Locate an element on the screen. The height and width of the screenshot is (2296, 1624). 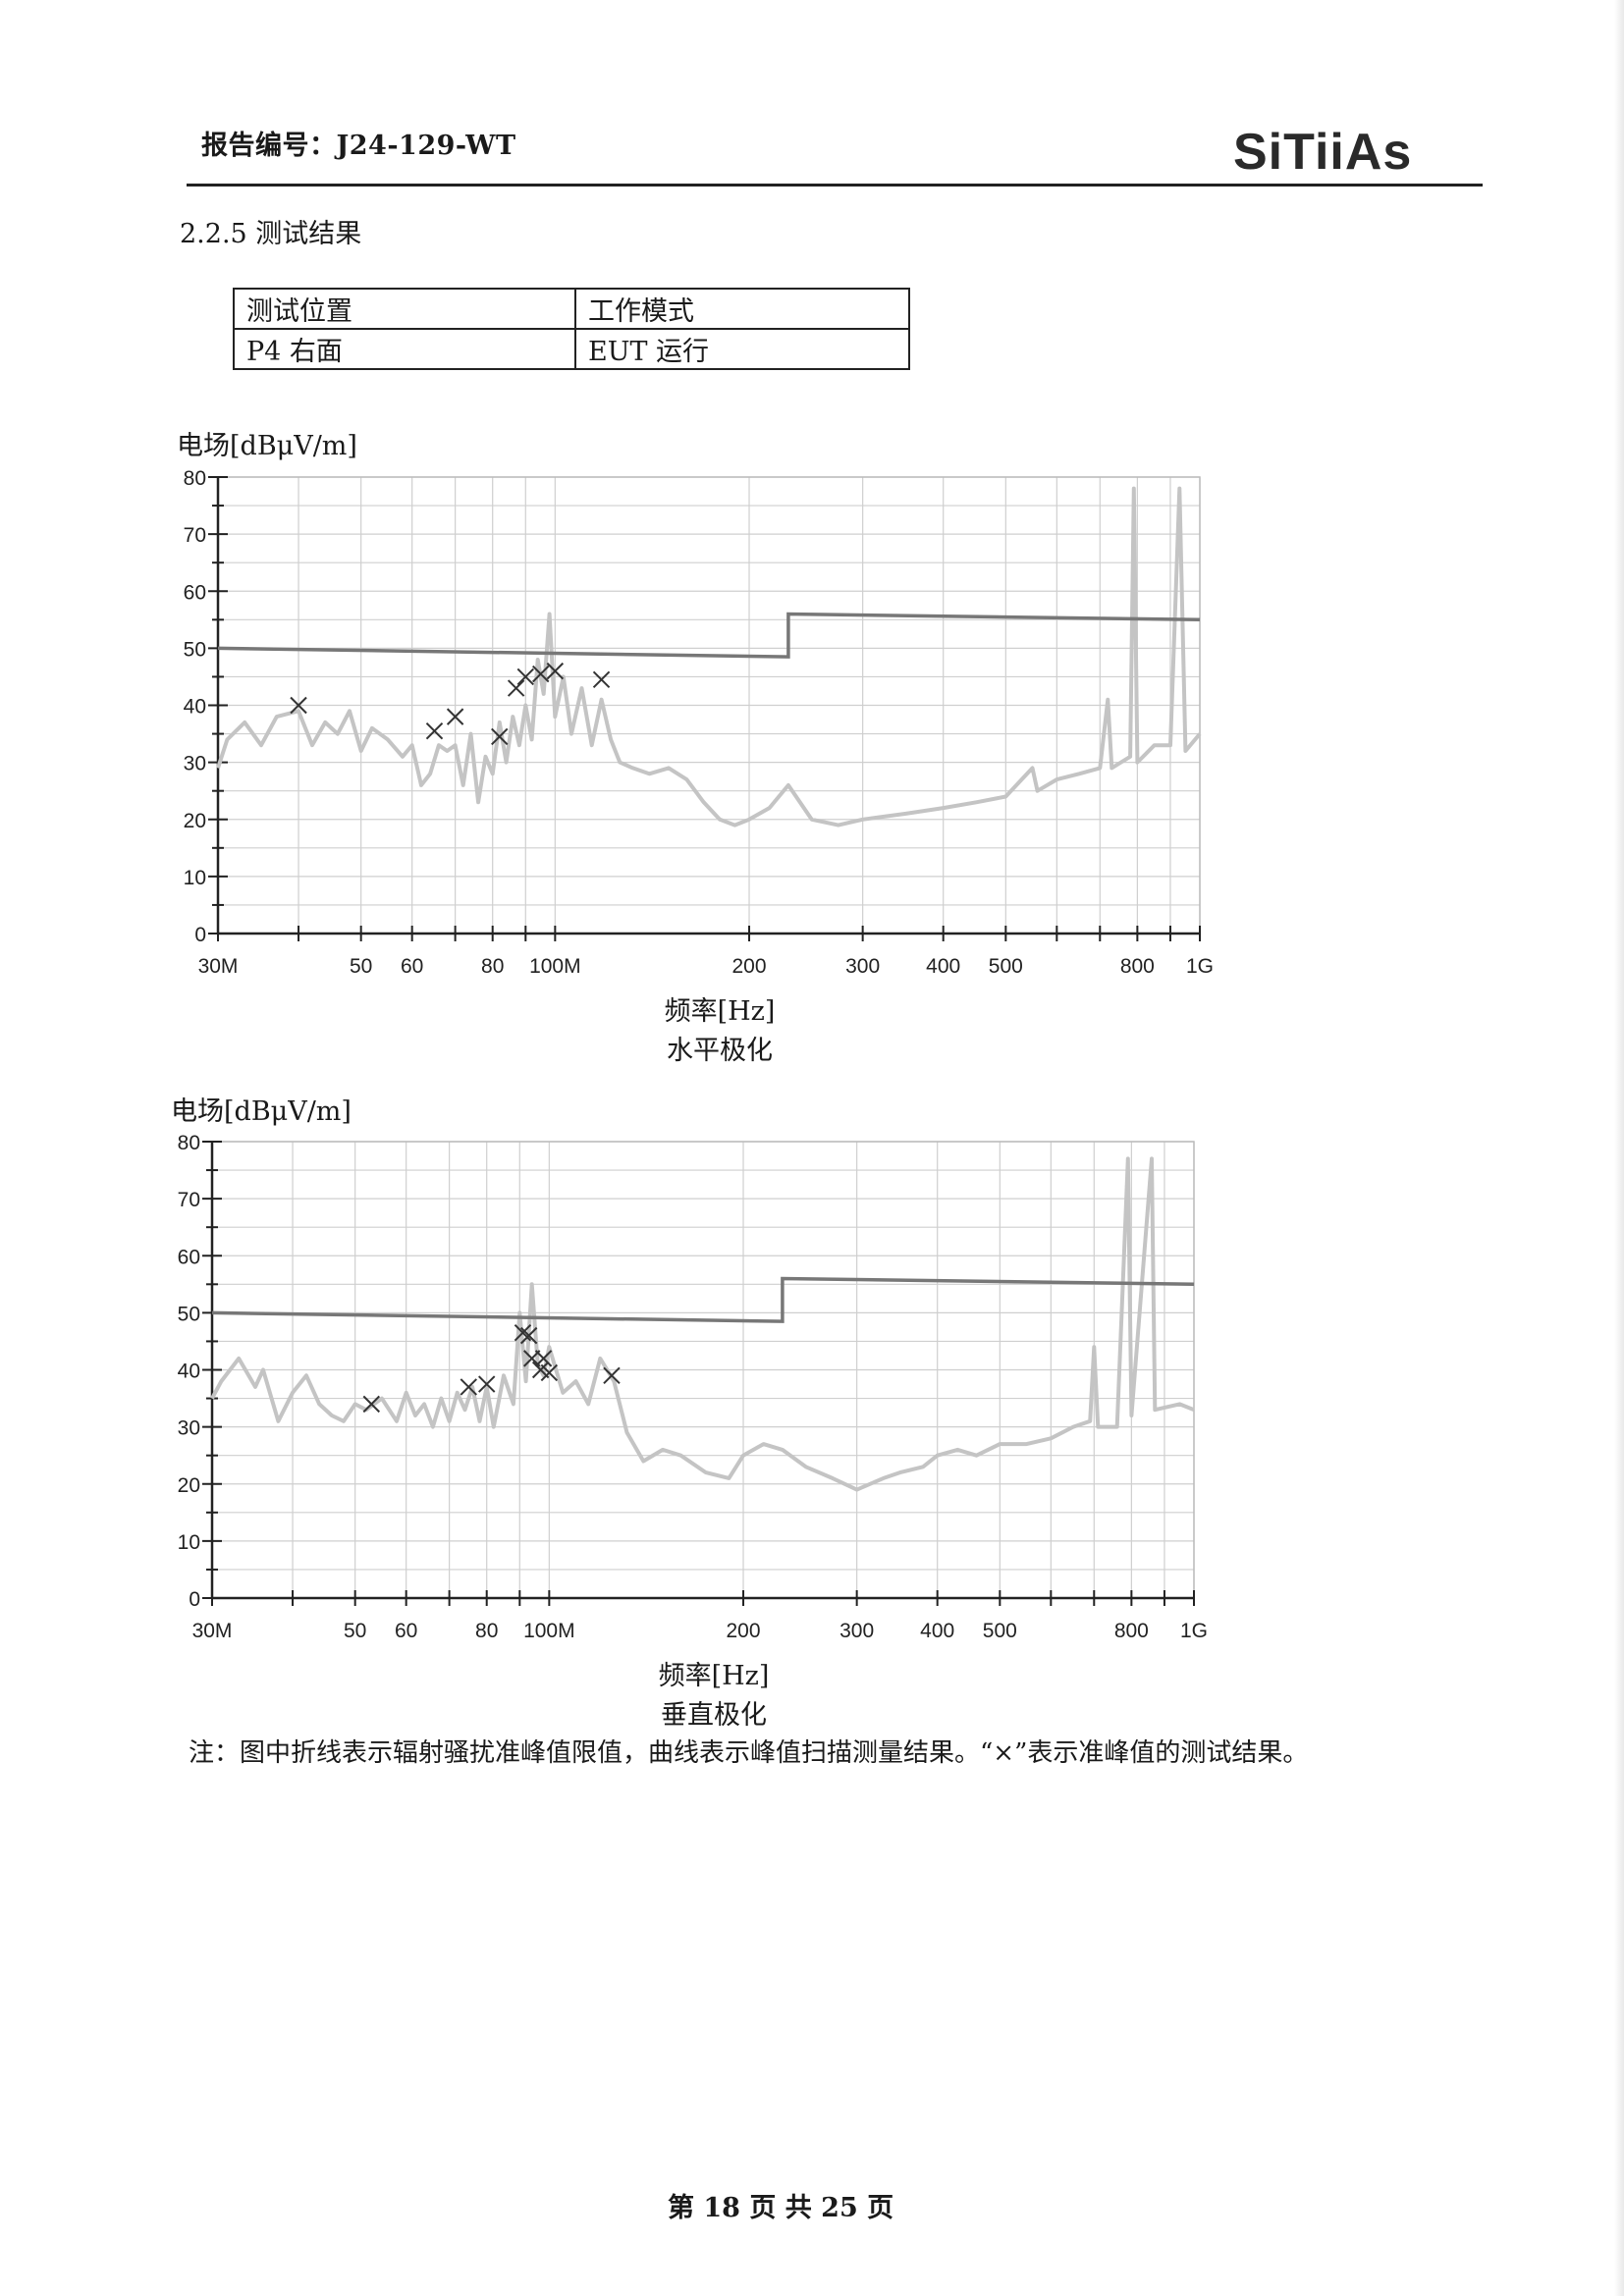
y-tick-label: 40 is located at coordinates (189, 1372).